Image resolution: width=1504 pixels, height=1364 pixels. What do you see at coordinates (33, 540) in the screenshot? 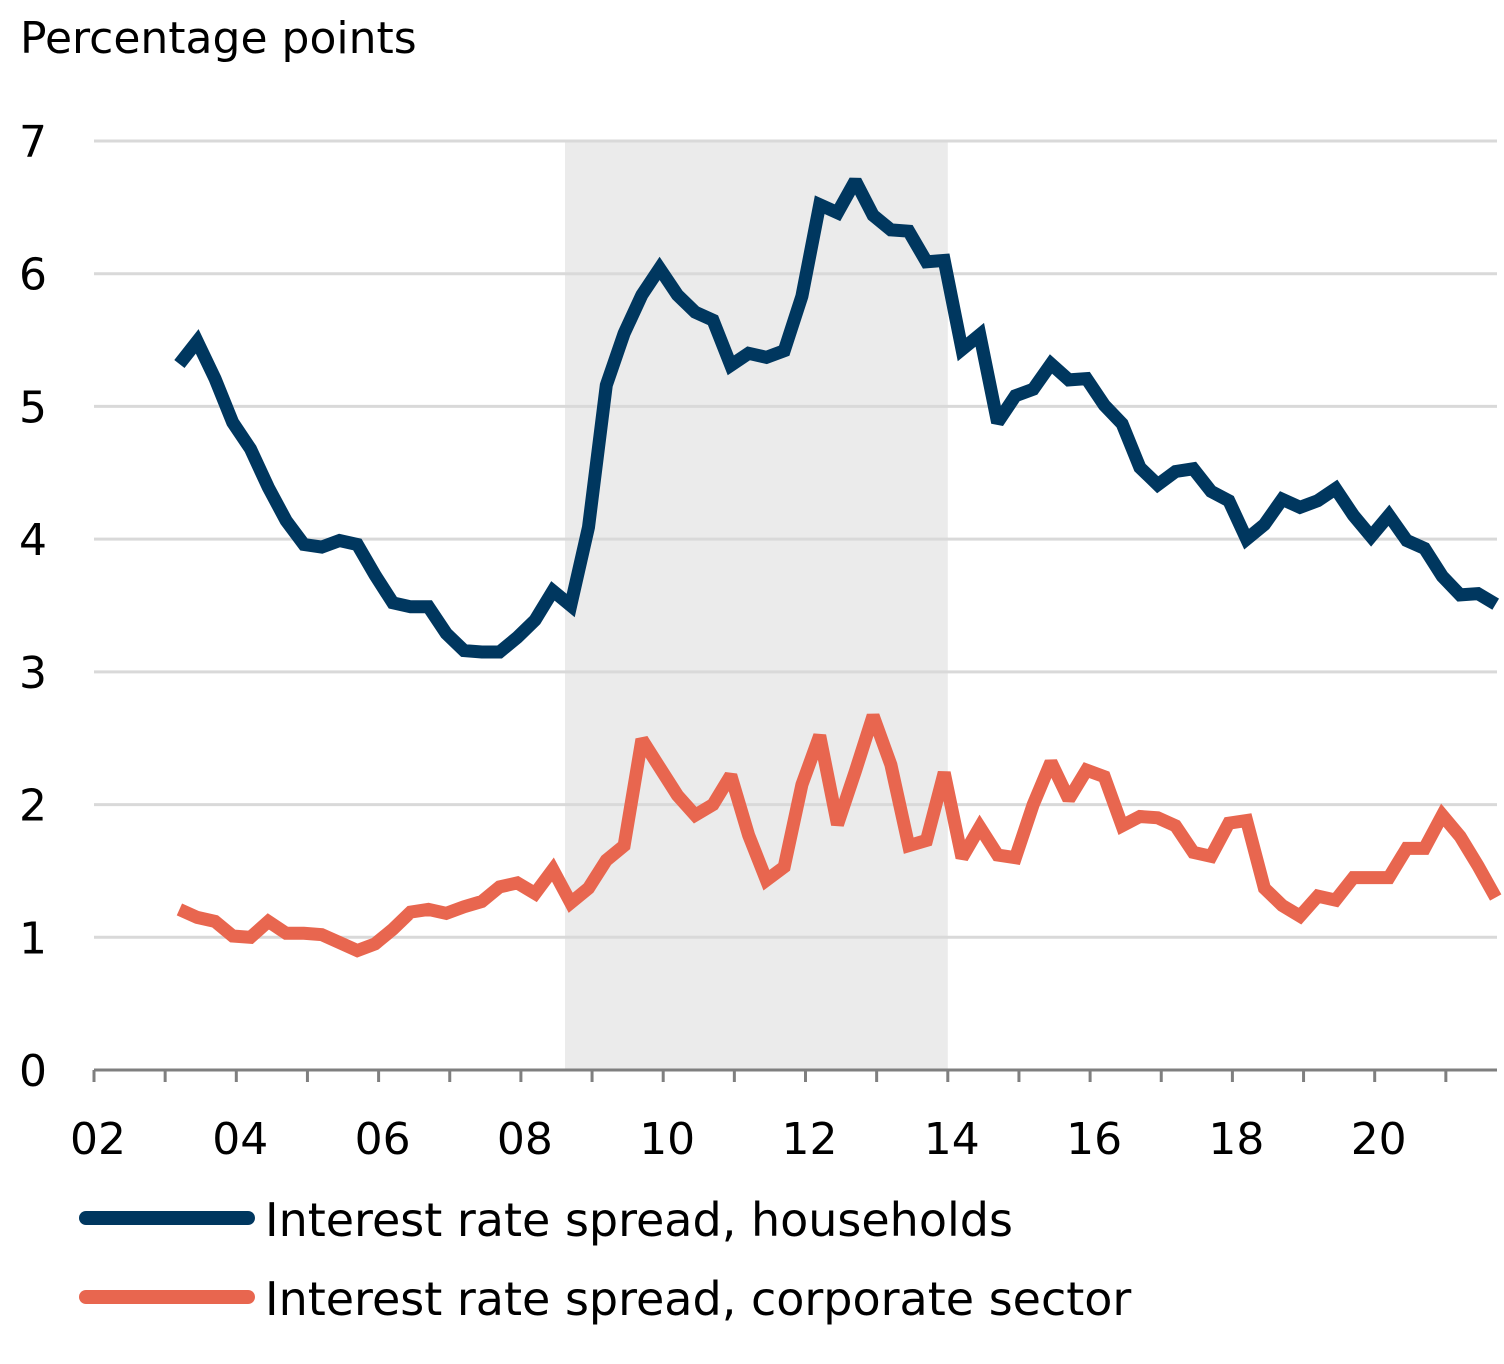
I see `y-tick-label: 4` at bounding box center [33, 540].